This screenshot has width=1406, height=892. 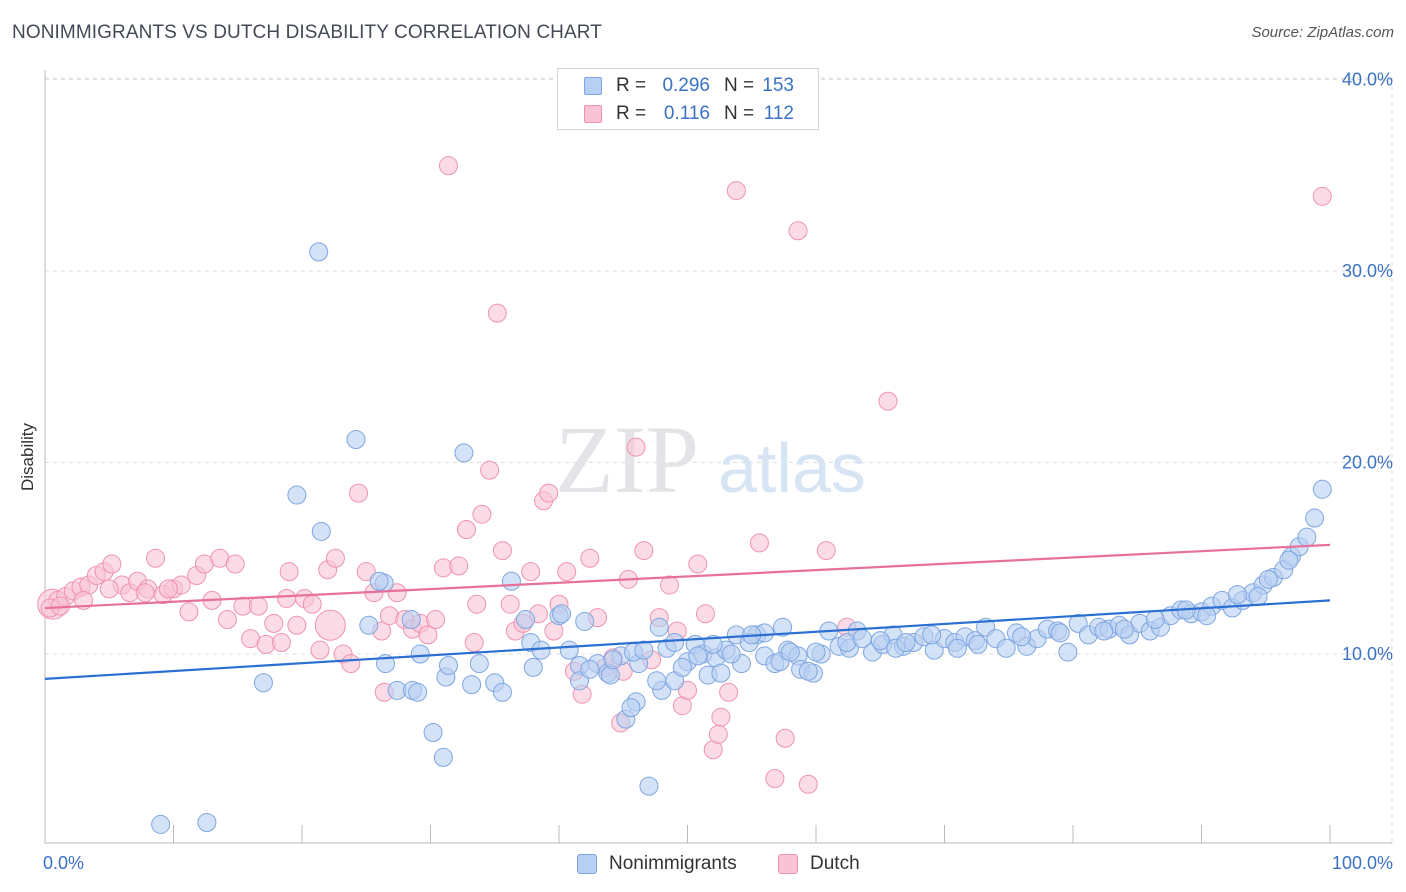 I want to click on r-value: 0.116, so click(x=686, y=113).